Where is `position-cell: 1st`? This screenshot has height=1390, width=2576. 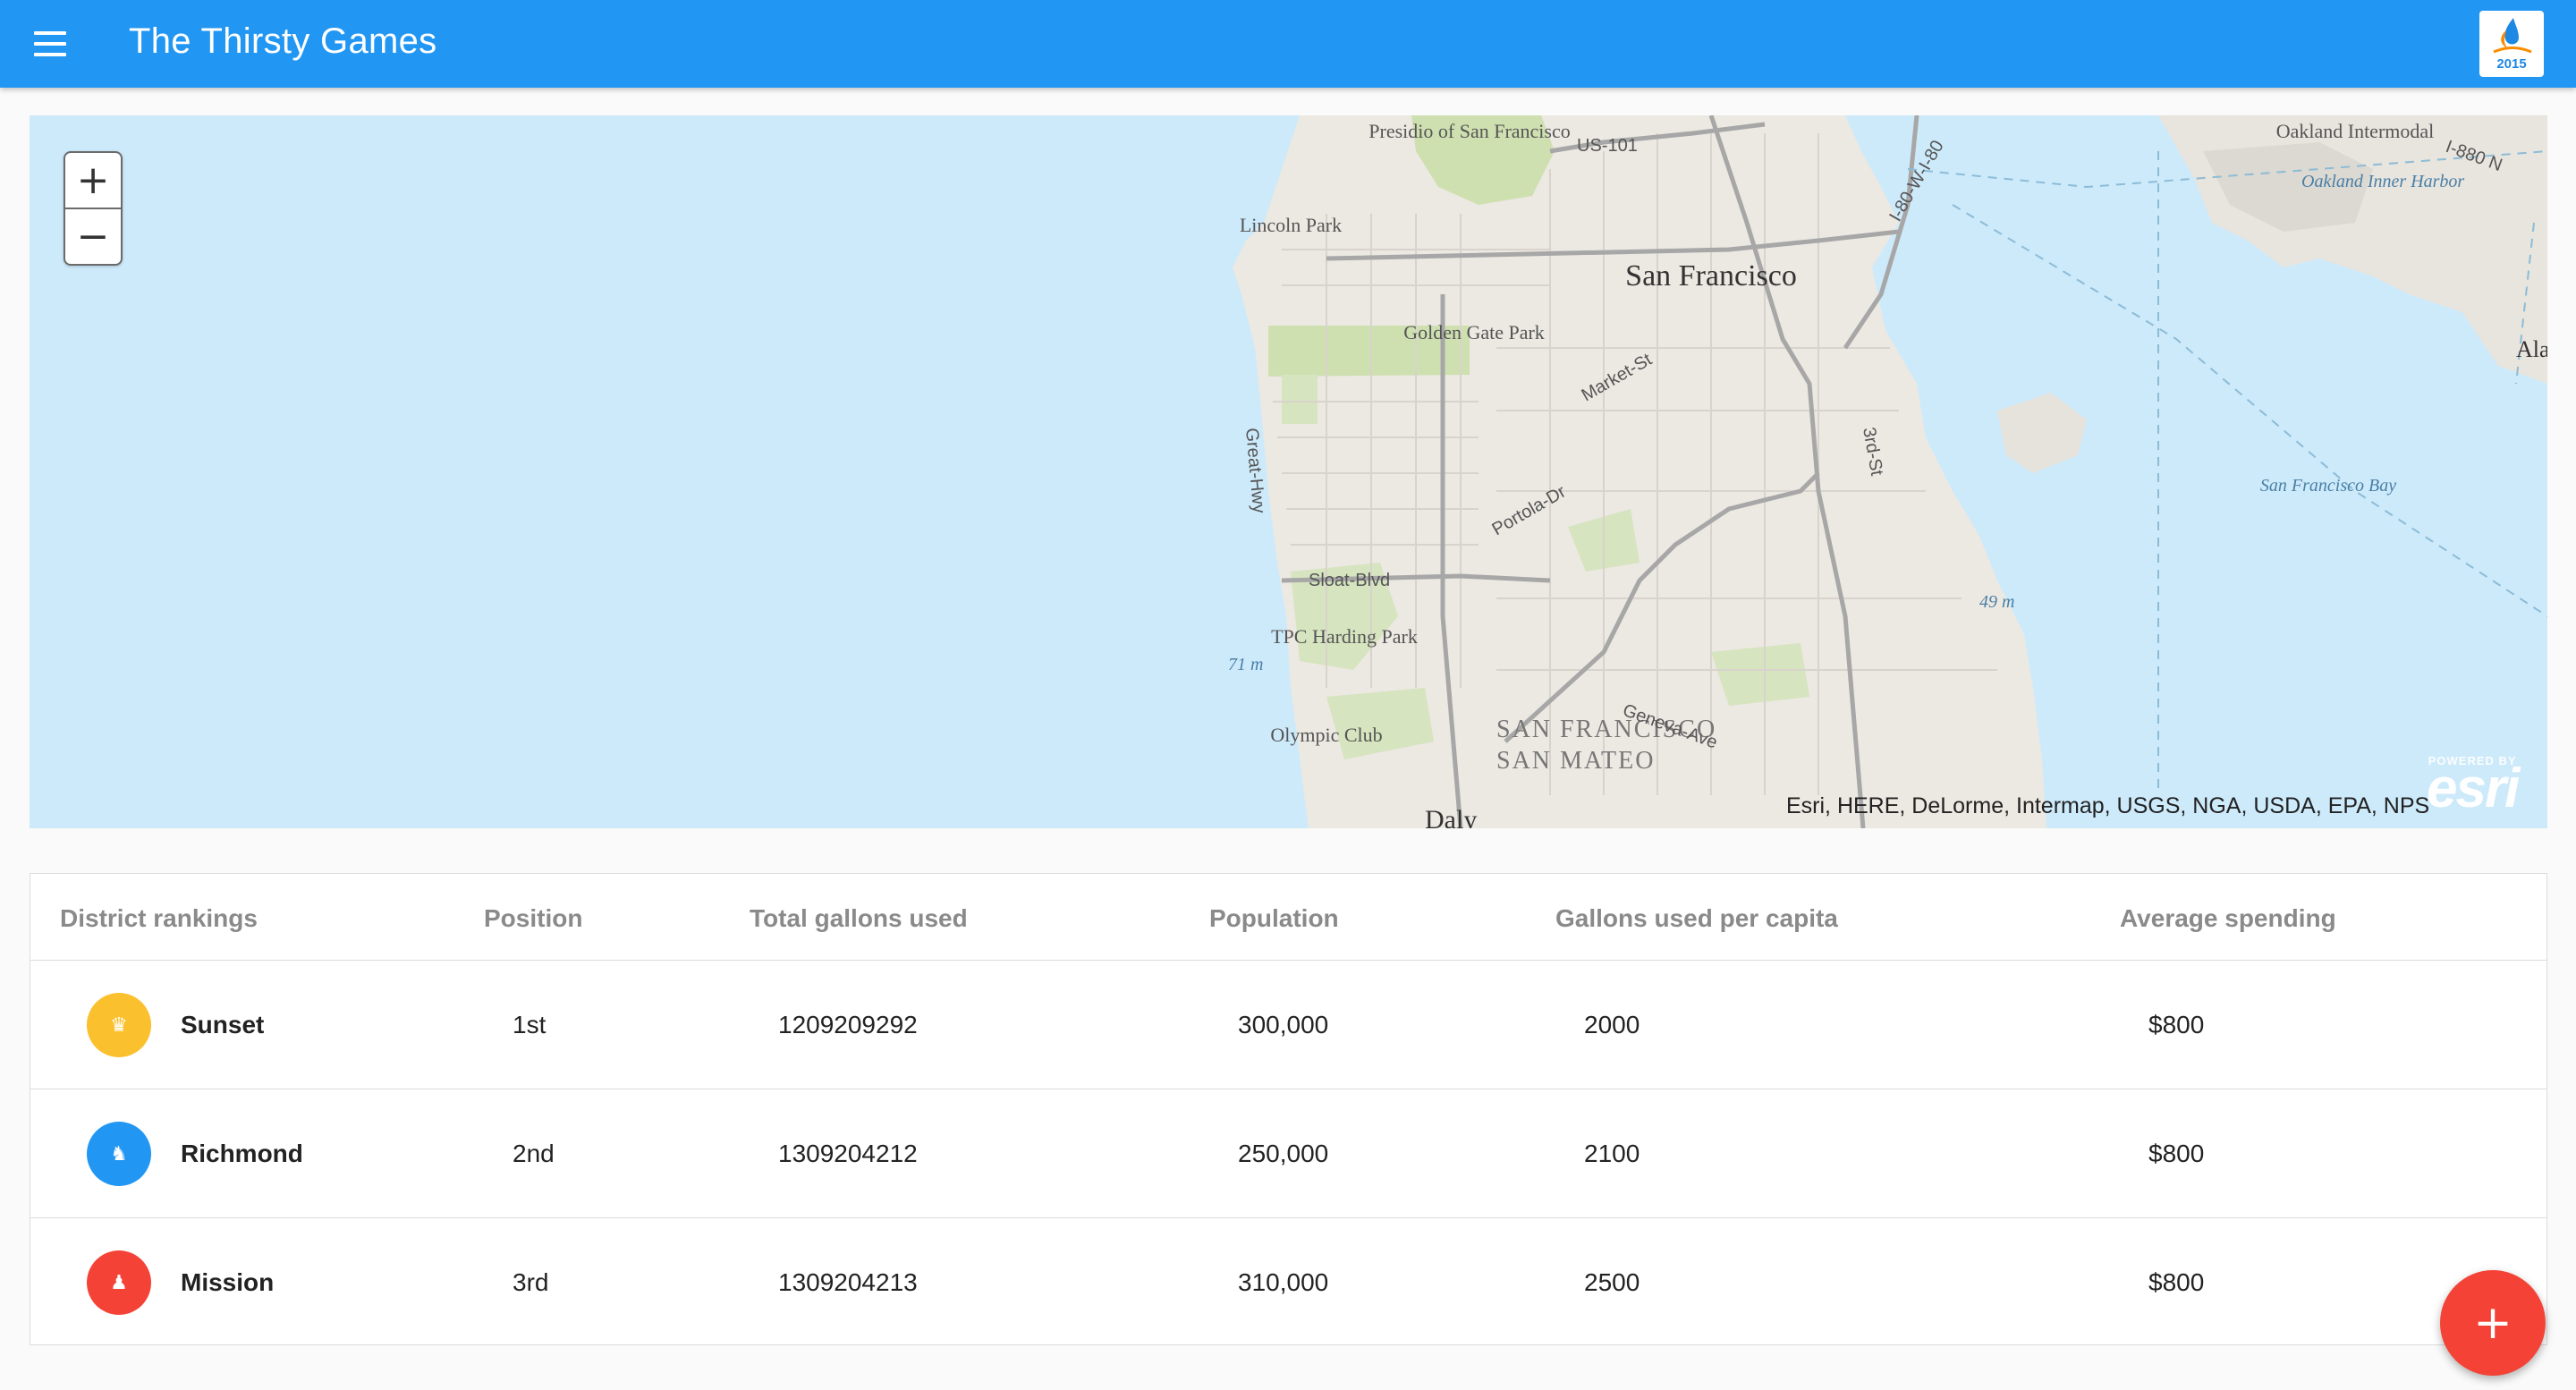
position-cell: 1st is located at coordinates (530, 1024).